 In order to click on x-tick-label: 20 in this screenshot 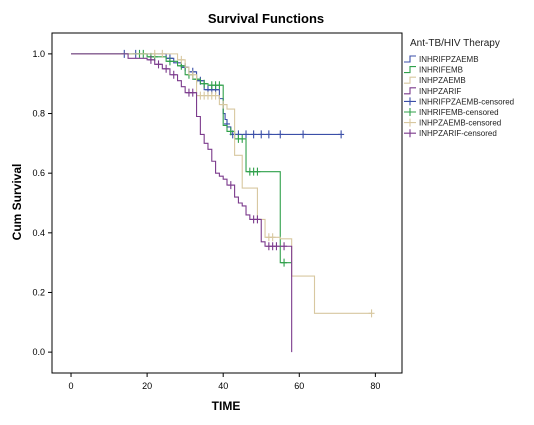, I will do `click(147, 386)`.